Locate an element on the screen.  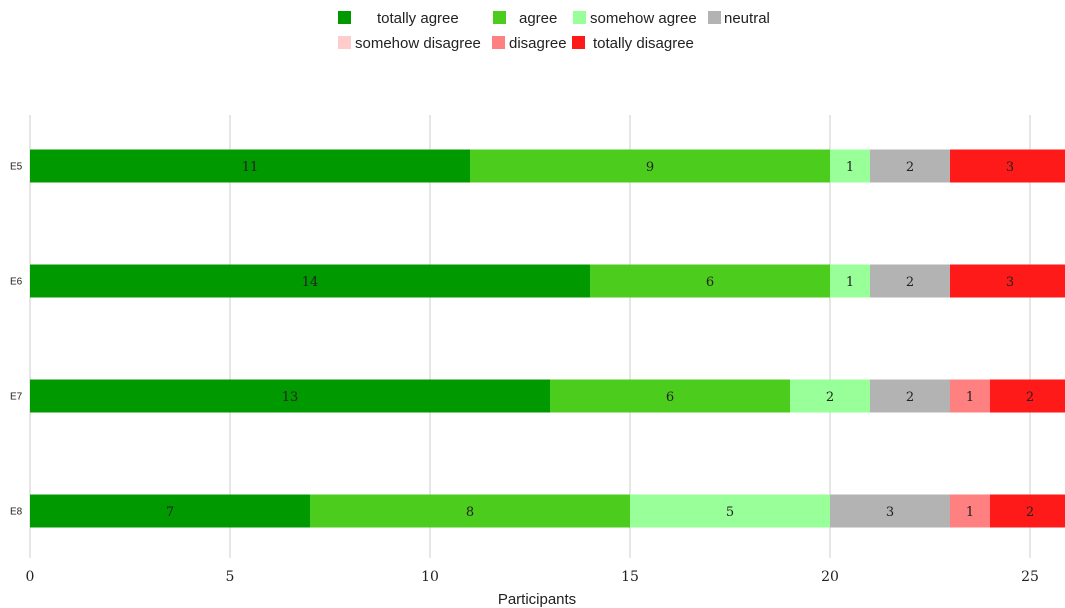
data-label-e7-totally-agree: 13 is located at coordinates (290, 397).